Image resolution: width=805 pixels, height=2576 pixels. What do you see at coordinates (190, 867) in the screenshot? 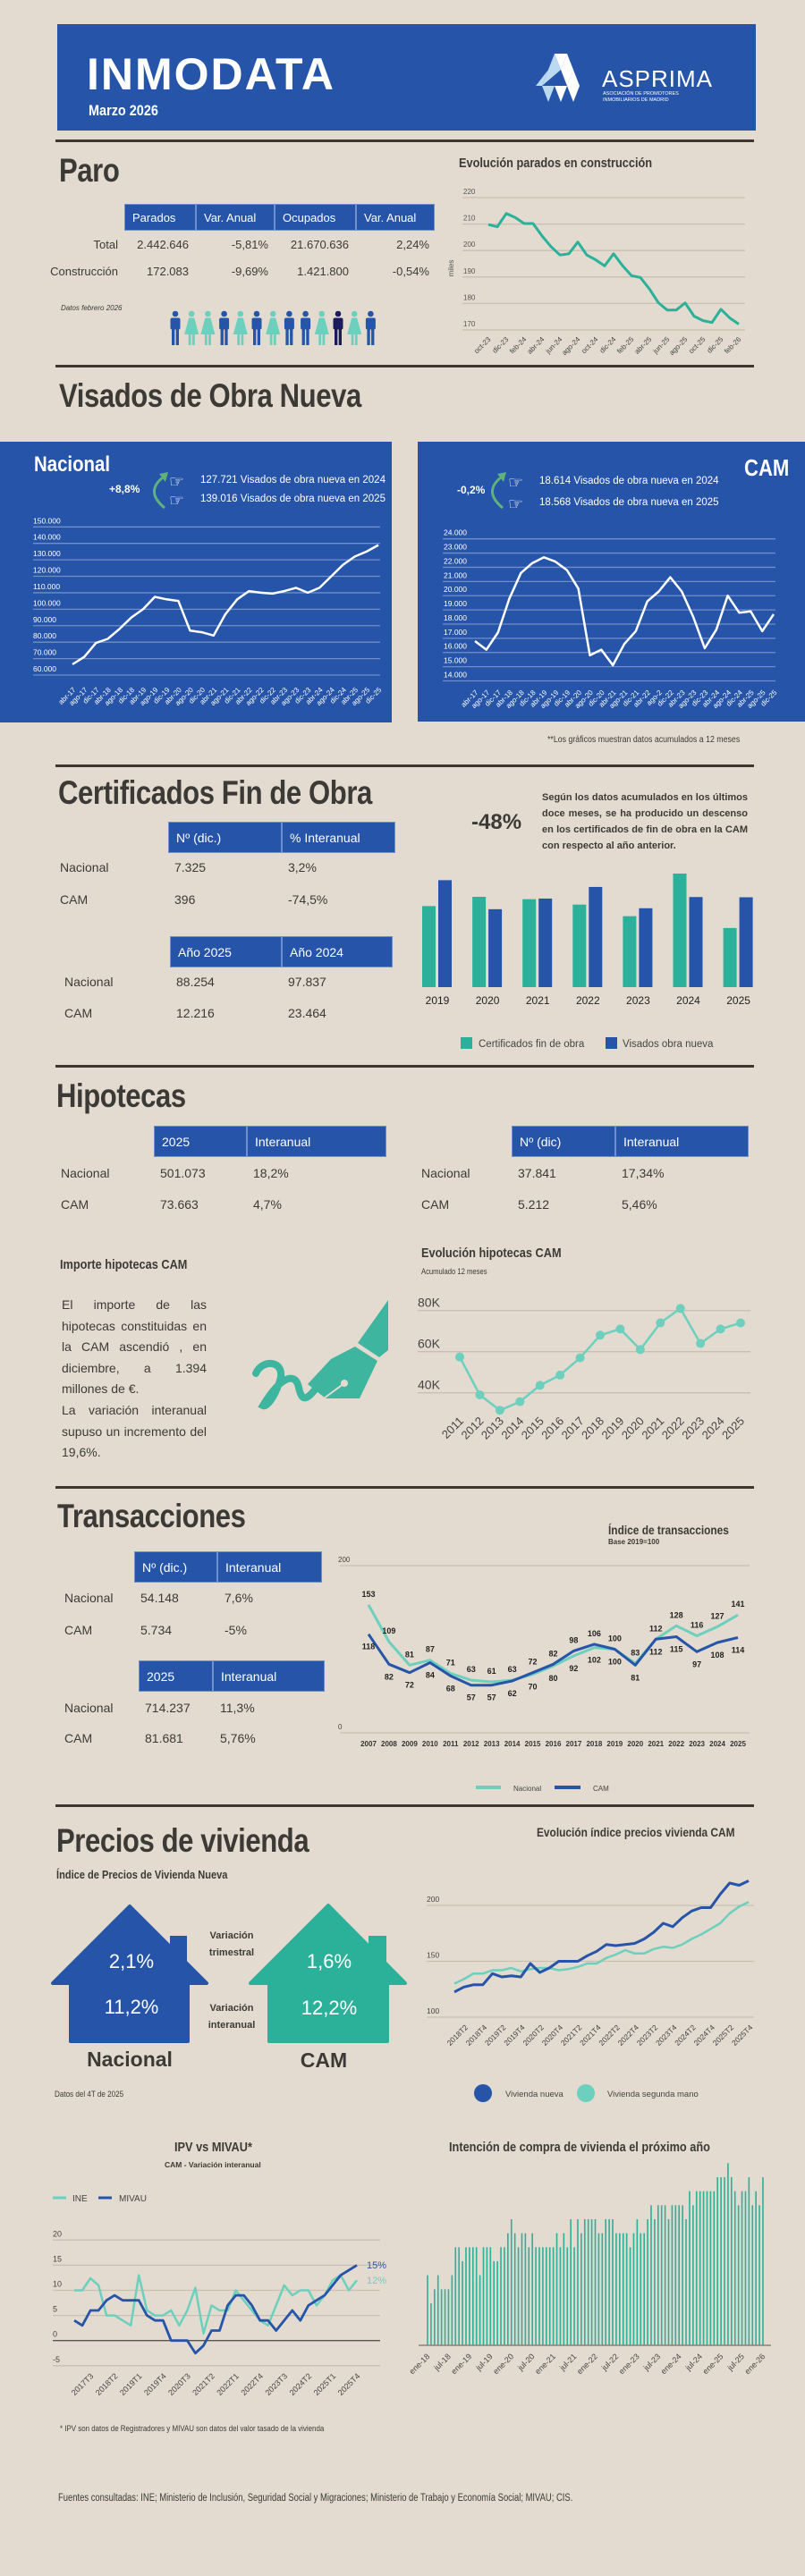
I see `table-cell: 7.325` at bounding box center [190, 867].